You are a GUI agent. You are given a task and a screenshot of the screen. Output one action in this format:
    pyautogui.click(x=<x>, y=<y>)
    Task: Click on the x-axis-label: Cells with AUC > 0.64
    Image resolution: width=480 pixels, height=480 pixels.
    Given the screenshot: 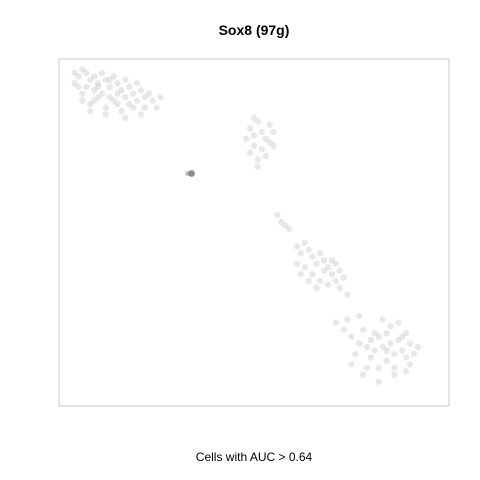 What is the action you would take?
    pyautogui.click(x=254, y=457)
    